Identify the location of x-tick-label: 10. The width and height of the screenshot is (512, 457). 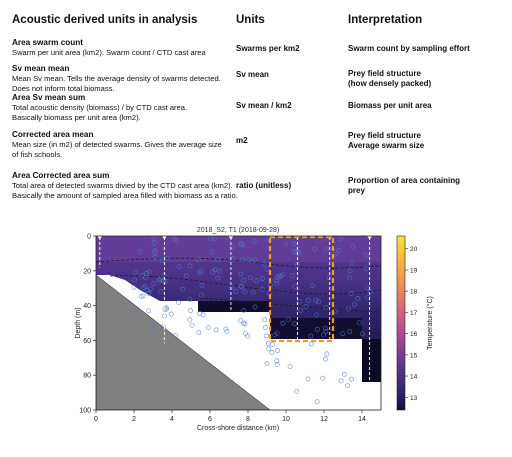
(286, 419).